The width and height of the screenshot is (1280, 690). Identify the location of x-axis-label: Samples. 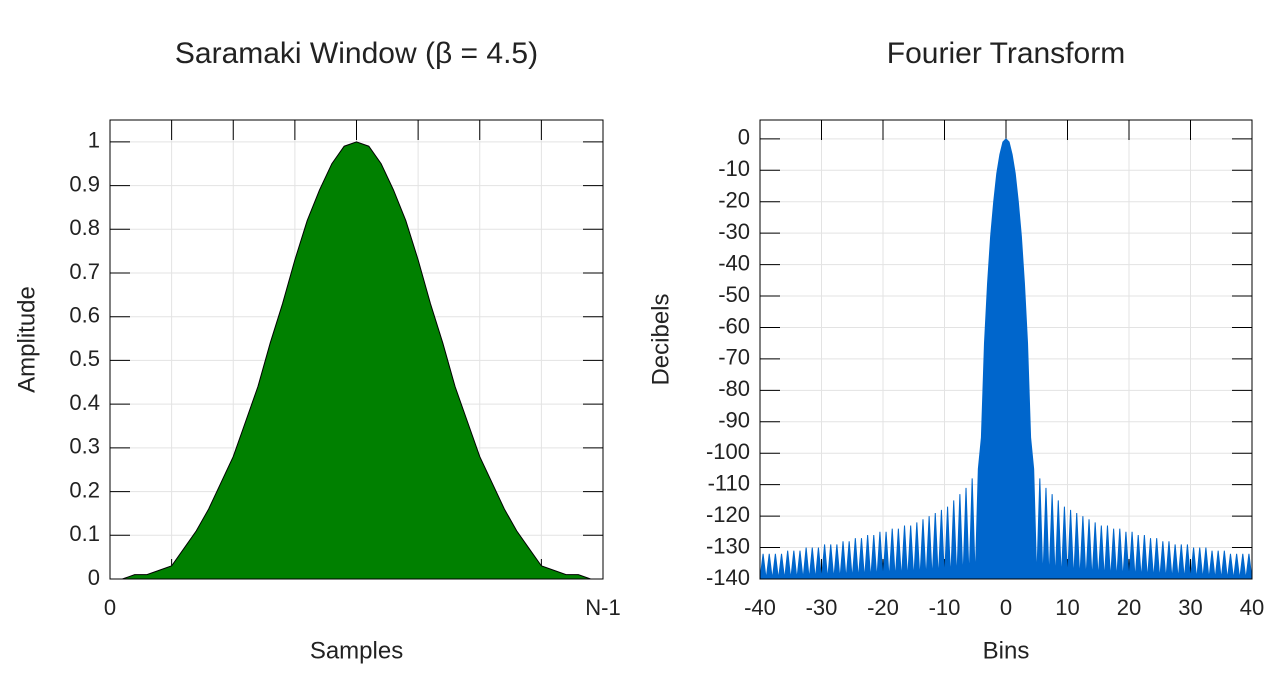
(356, 650).